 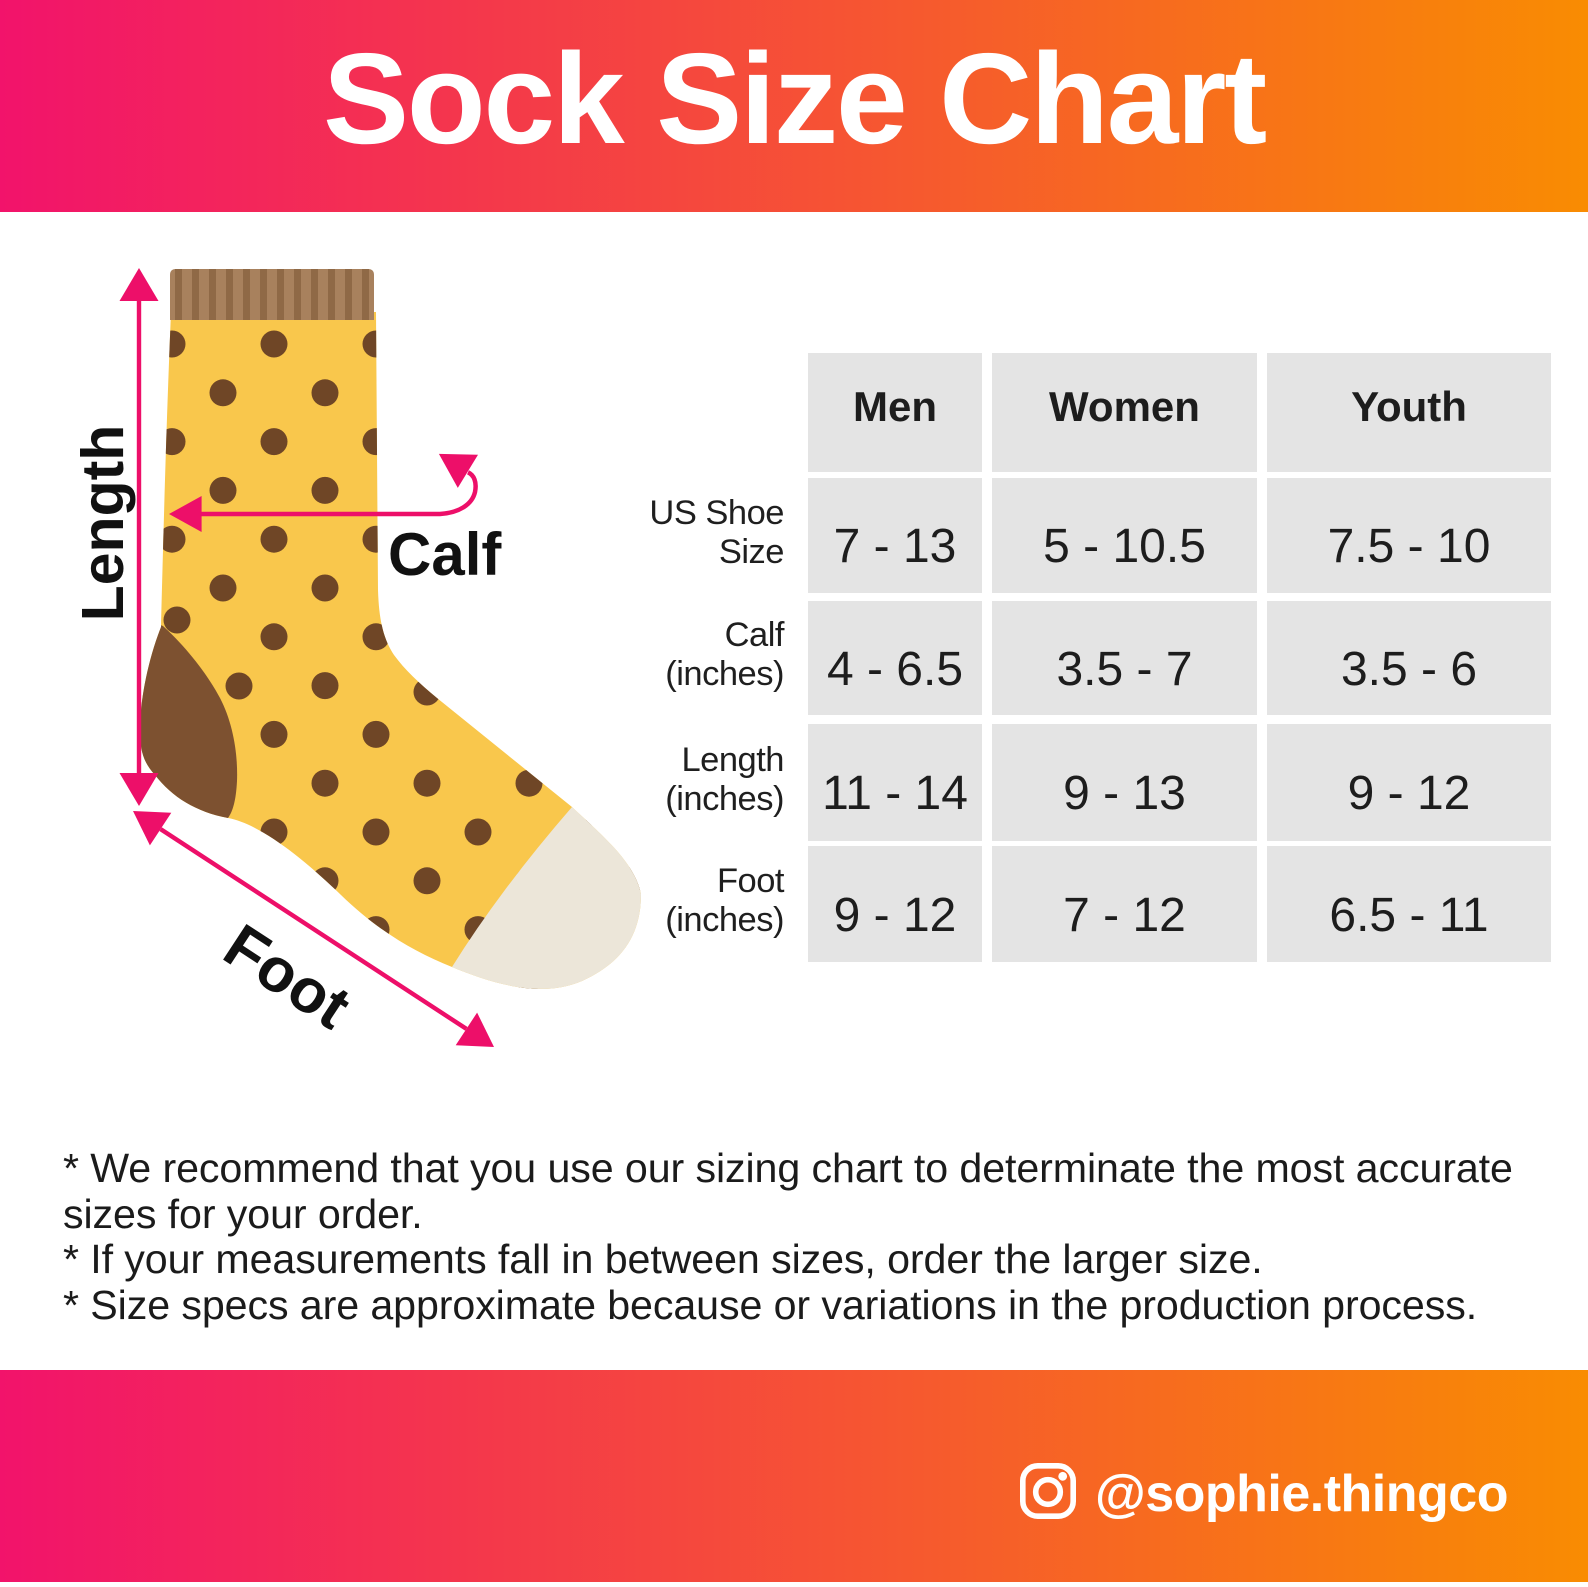 What do you see at coordinates (445, 554) in the screenshot?
I see `svg-text: Calf` at bounding box center [445, 554].